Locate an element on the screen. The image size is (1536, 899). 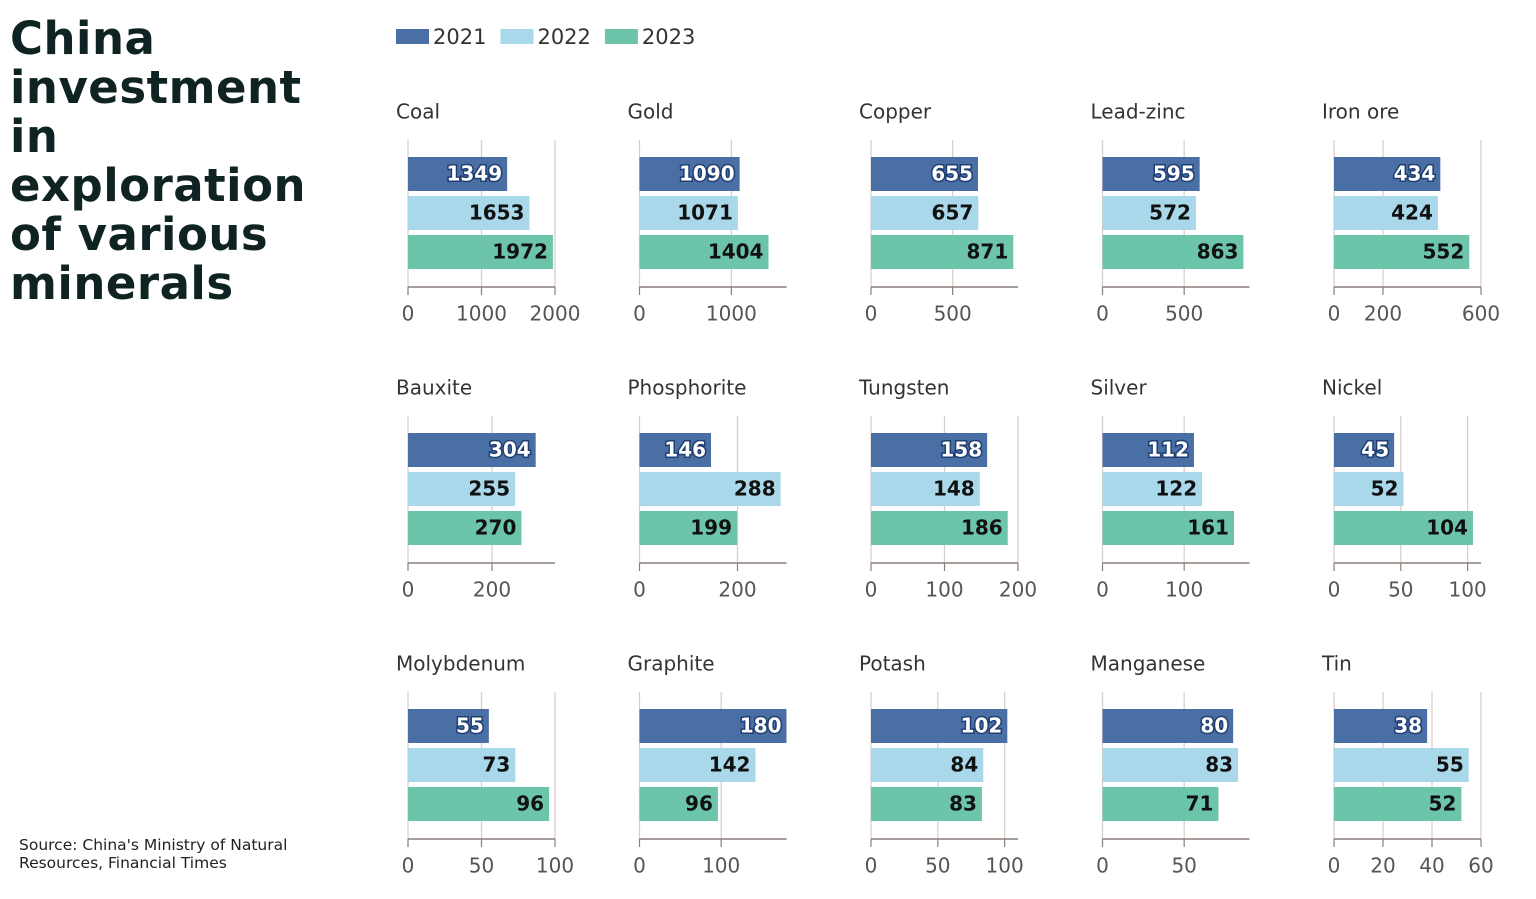
panel-title: Silver is located at coordinates (1119, 388).